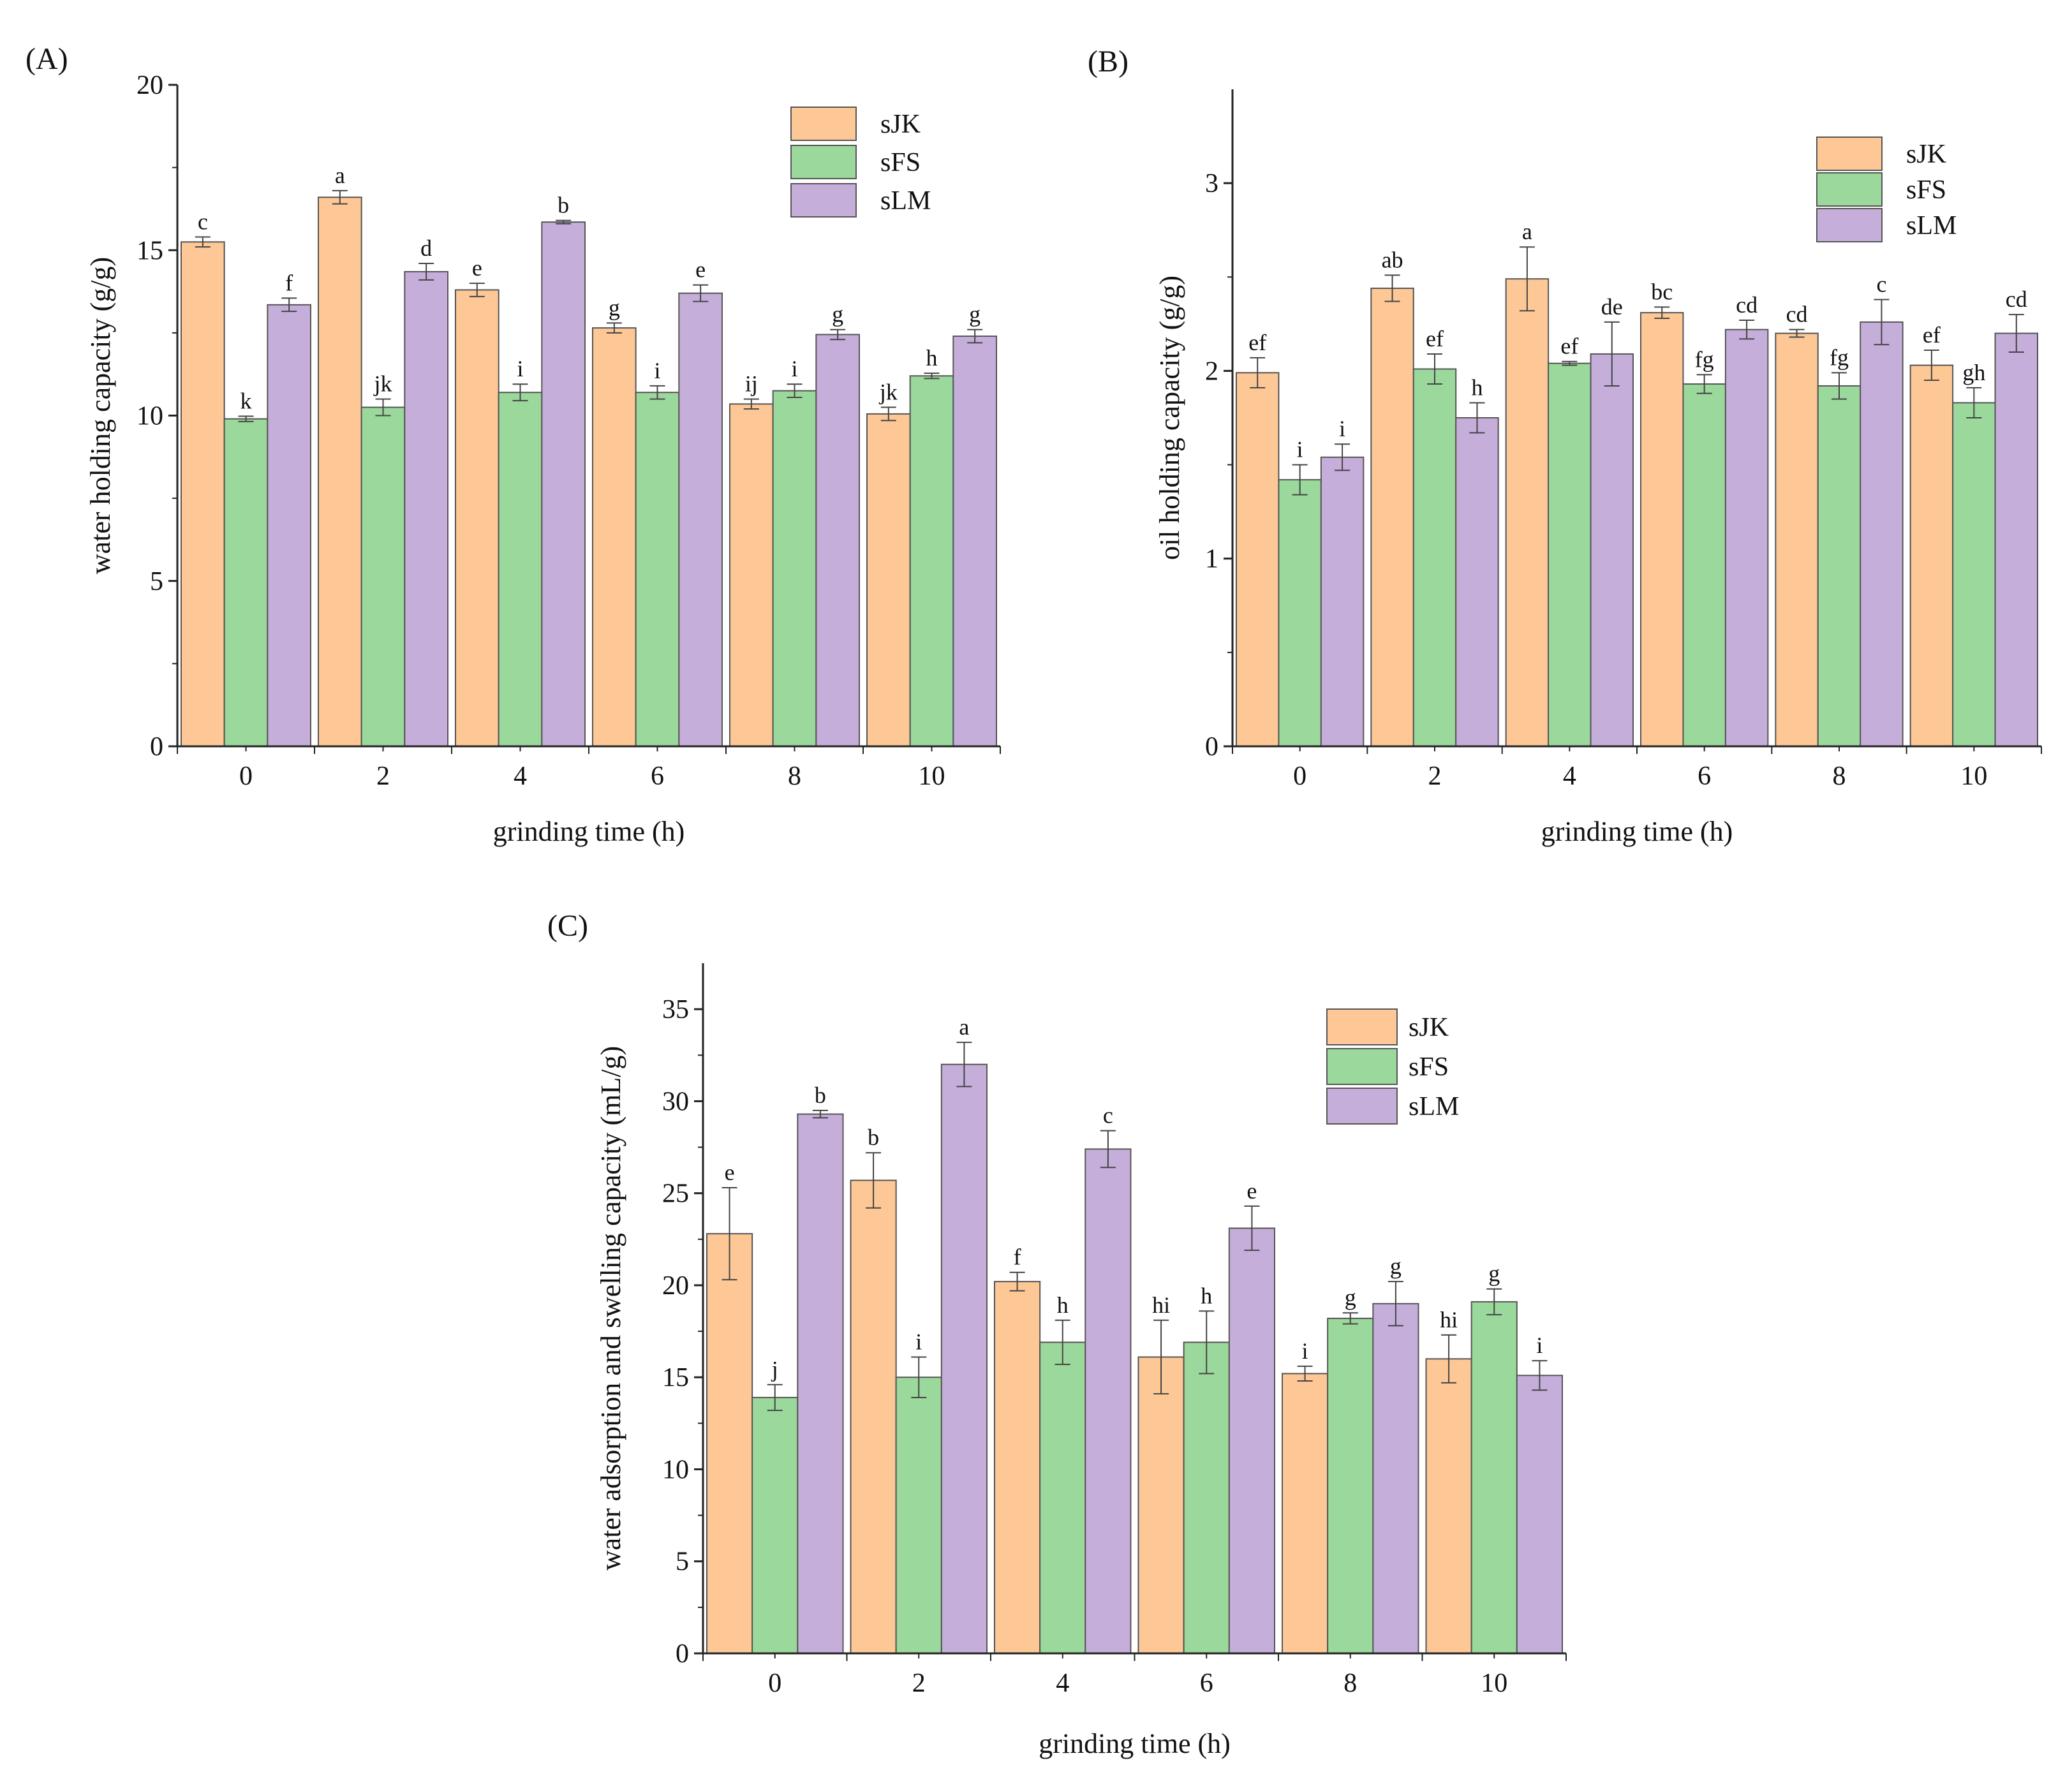  Describe the element at coordinates (1839, 776) in the screenshot. I see `x-tick-label: 8` at that location.